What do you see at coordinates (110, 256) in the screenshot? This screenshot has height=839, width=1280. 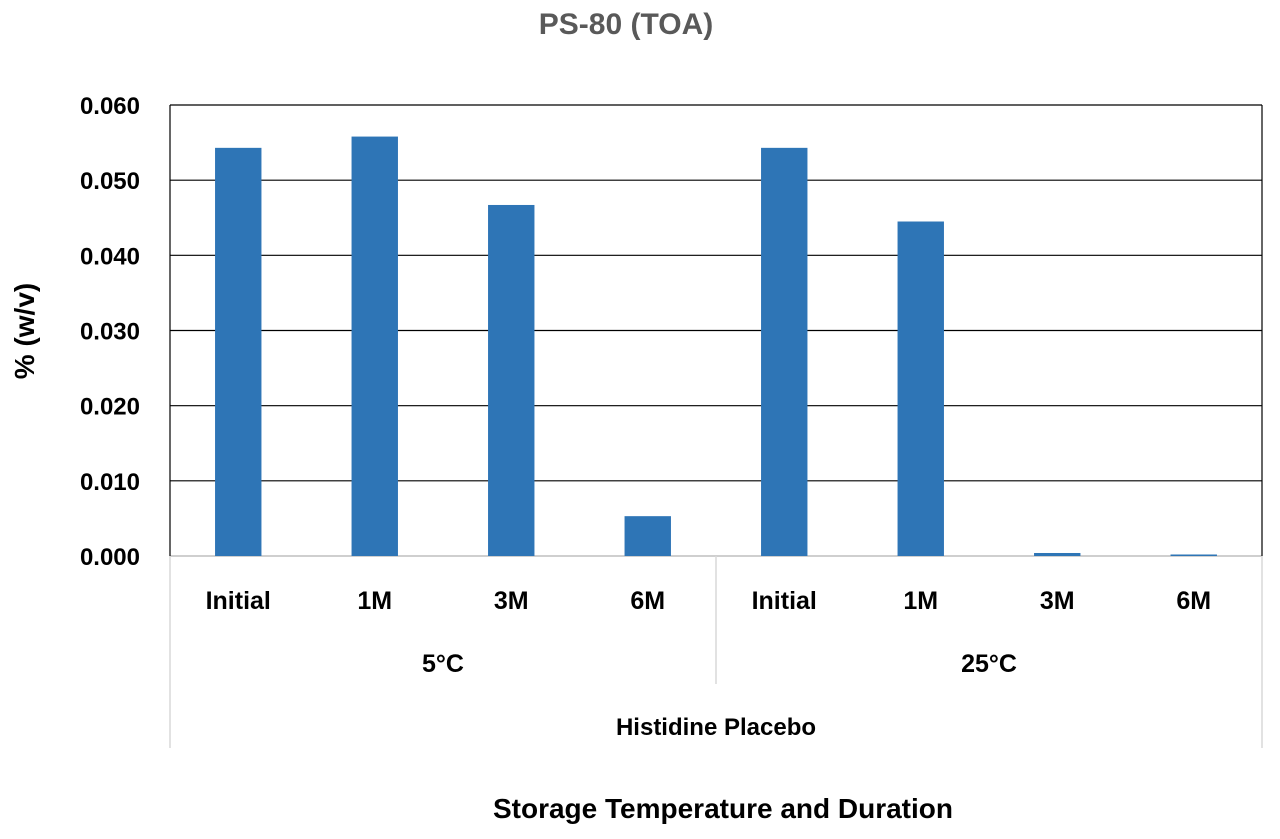 I see `y-tick-label: 0.040` at bounding box center [110, 256].